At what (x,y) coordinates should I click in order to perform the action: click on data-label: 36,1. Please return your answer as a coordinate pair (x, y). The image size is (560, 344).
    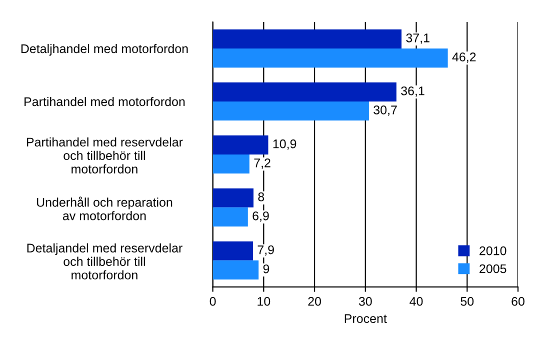
    Looking at the image, I should click on (412, 91).